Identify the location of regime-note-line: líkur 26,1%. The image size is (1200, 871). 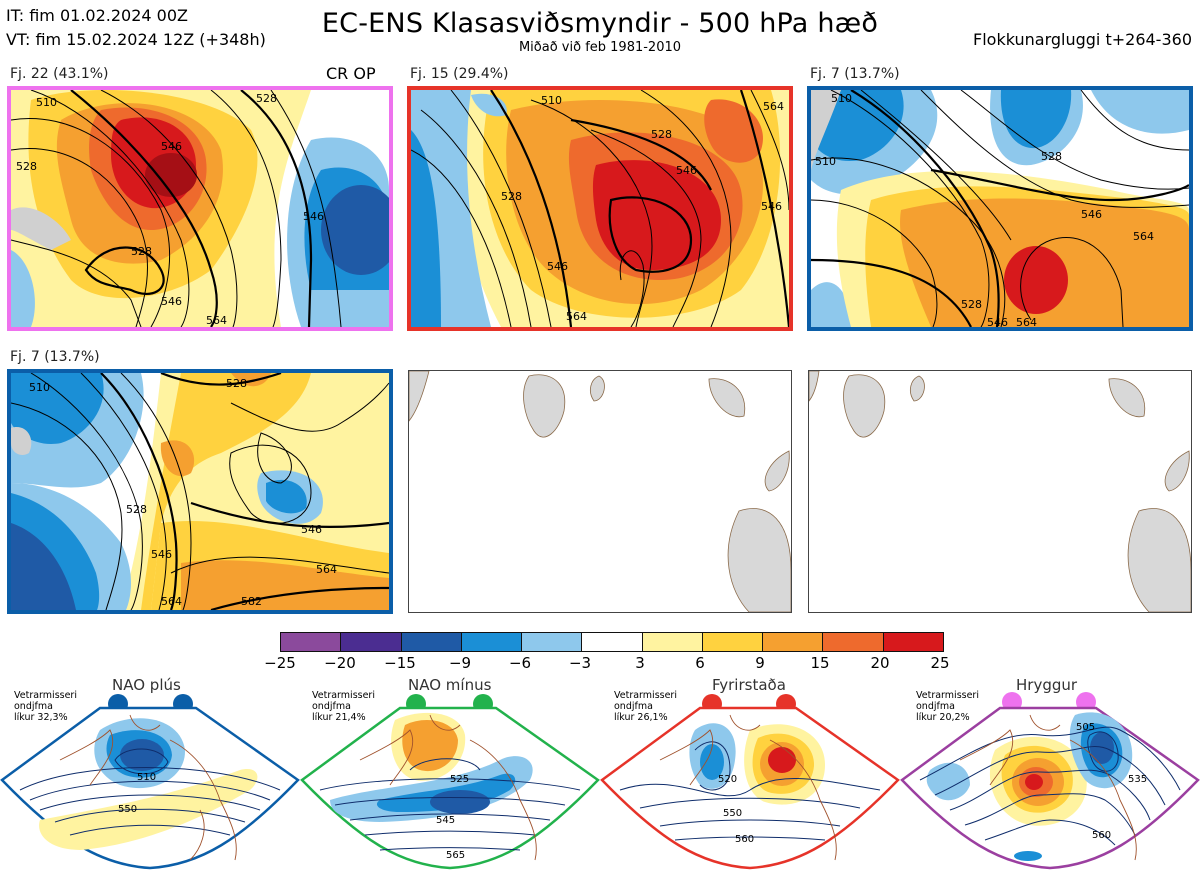
(641, 717).